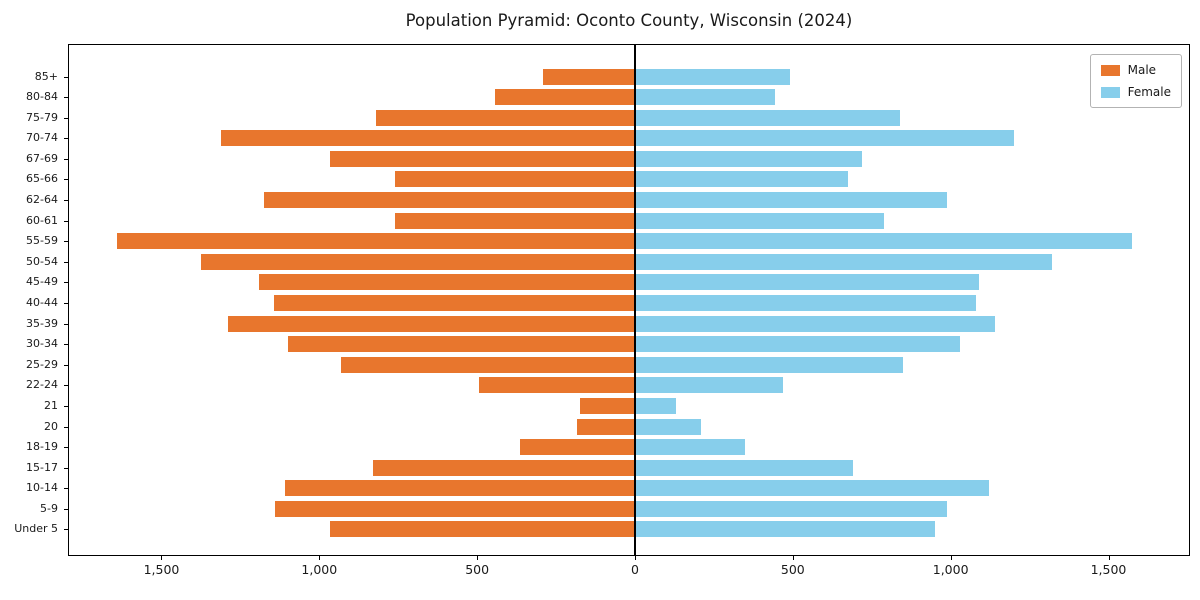 This screenshot has width=1200, height=600. I want to click on y-axis-label: 10-14, so click(42, 488).